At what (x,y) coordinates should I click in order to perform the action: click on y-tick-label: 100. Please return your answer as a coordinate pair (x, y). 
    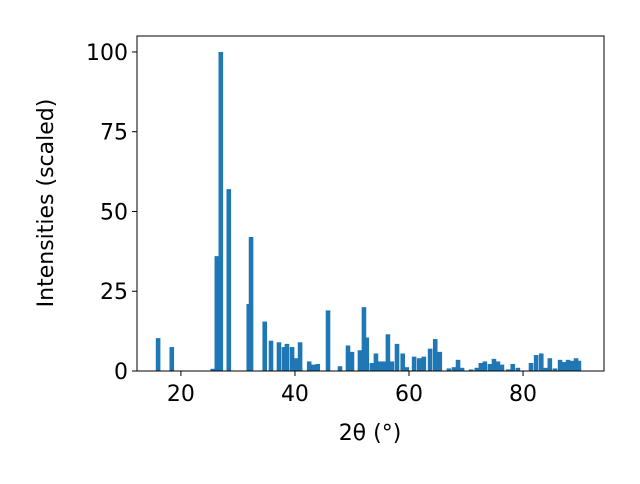
    Looking at the image, I should click on (107, 53).